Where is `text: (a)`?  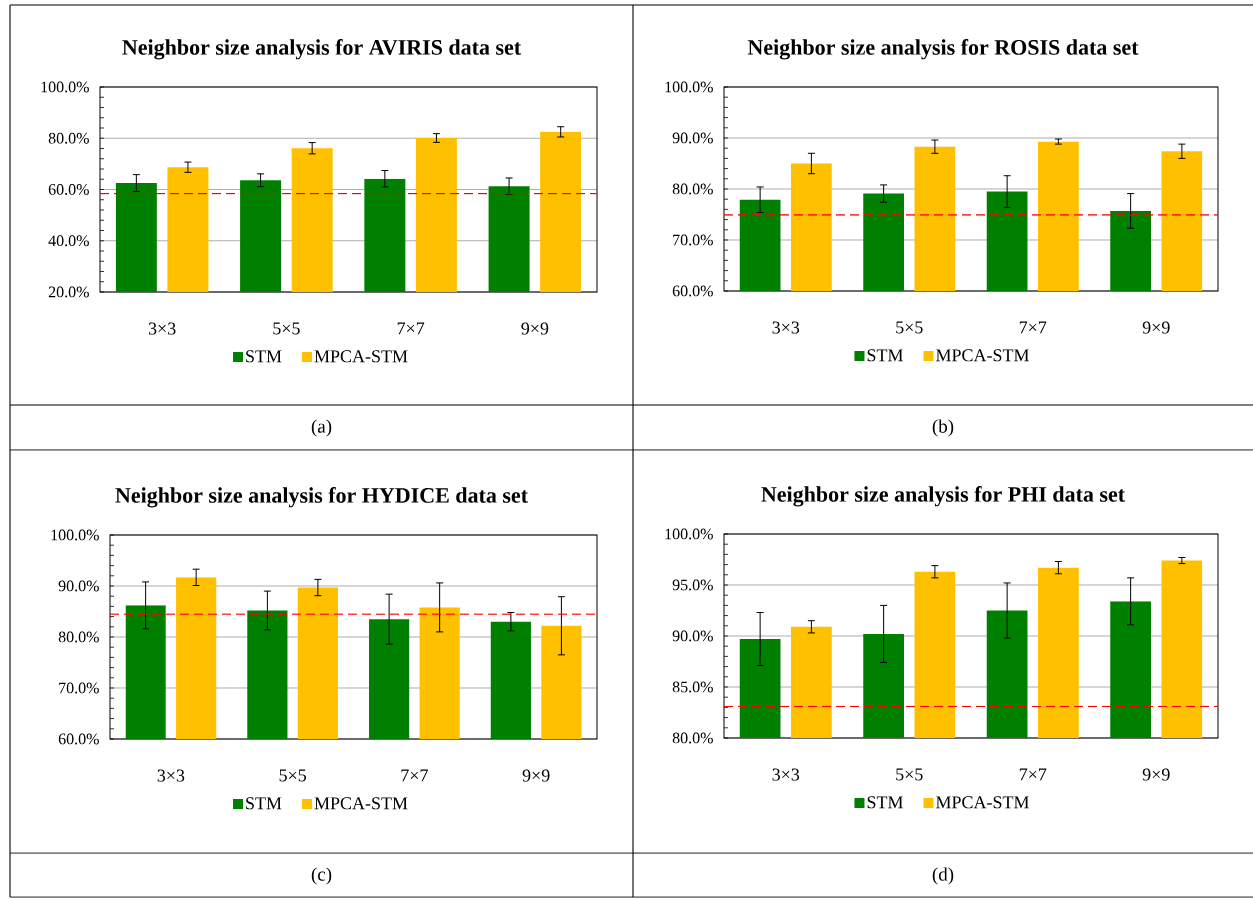 text: (a) is located at coordinates (321, 428).